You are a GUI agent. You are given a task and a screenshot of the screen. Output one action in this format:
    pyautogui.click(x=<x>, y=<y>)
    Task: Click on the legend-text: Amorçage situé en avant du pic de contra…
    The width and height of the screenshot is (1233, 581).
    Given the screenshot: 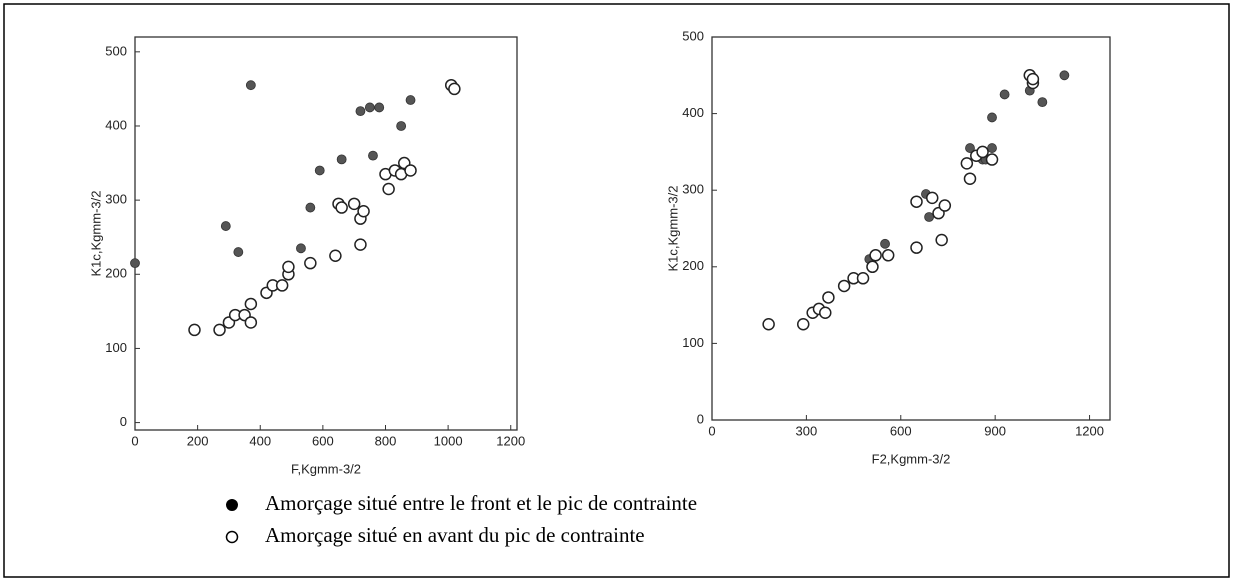 What is the action you would take?
    pyautogui.click(x=455, y=535)
    